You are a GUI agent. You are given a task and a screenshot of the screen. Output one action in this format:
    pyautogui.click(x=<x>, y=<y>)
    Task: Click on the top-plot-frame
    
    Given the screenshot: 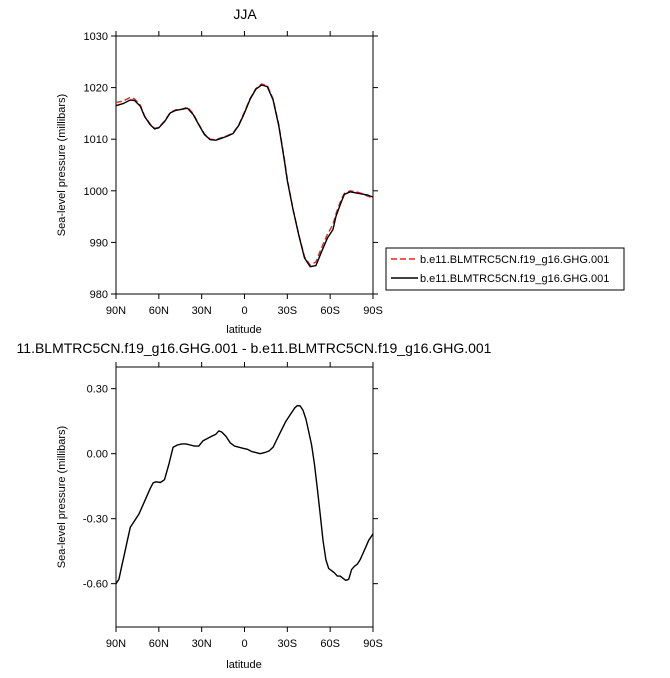 What is the action you would take?
    pyautogui.click(x=244, y=165)
    